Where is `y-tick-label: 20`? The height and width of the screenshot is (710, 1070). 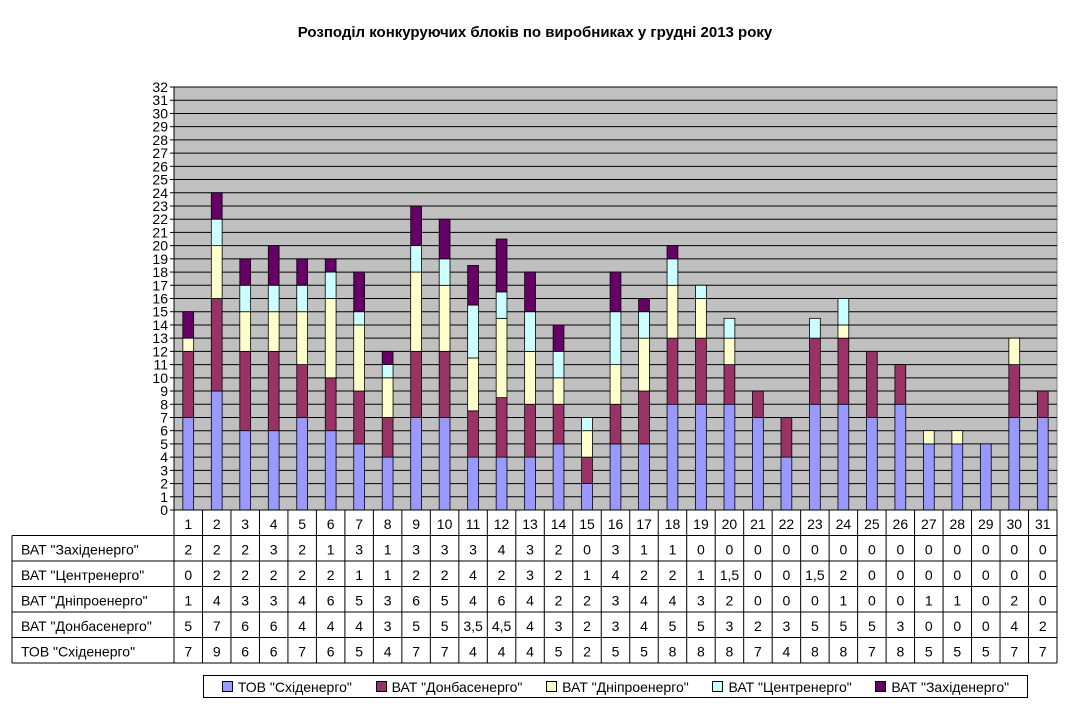
y-tick-label: 20 is located at coordinates (160, 246).